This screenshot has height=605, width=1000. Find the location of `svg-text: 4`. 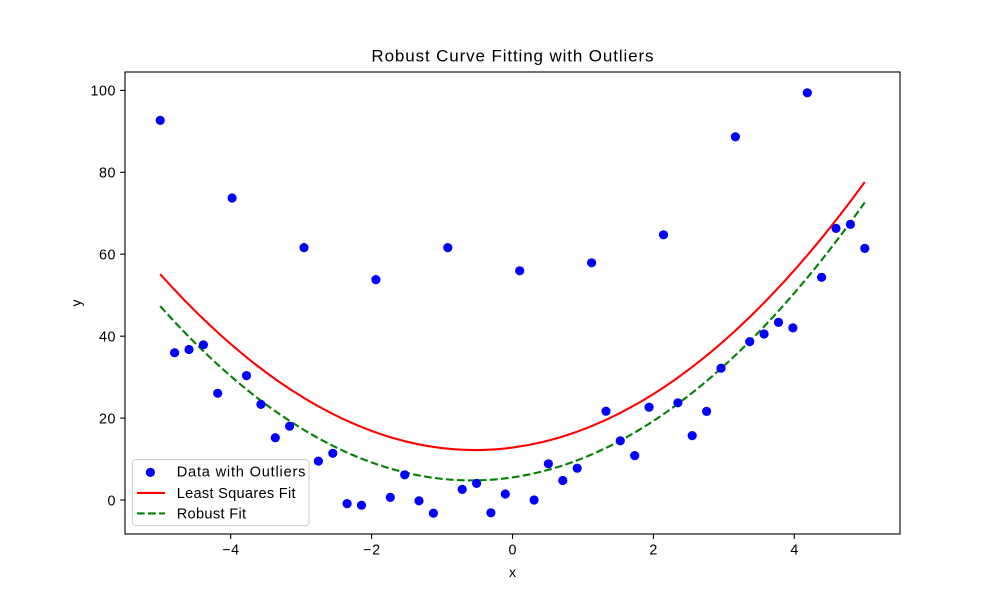

svg-text: 4 is located at coordinates (794, 551).